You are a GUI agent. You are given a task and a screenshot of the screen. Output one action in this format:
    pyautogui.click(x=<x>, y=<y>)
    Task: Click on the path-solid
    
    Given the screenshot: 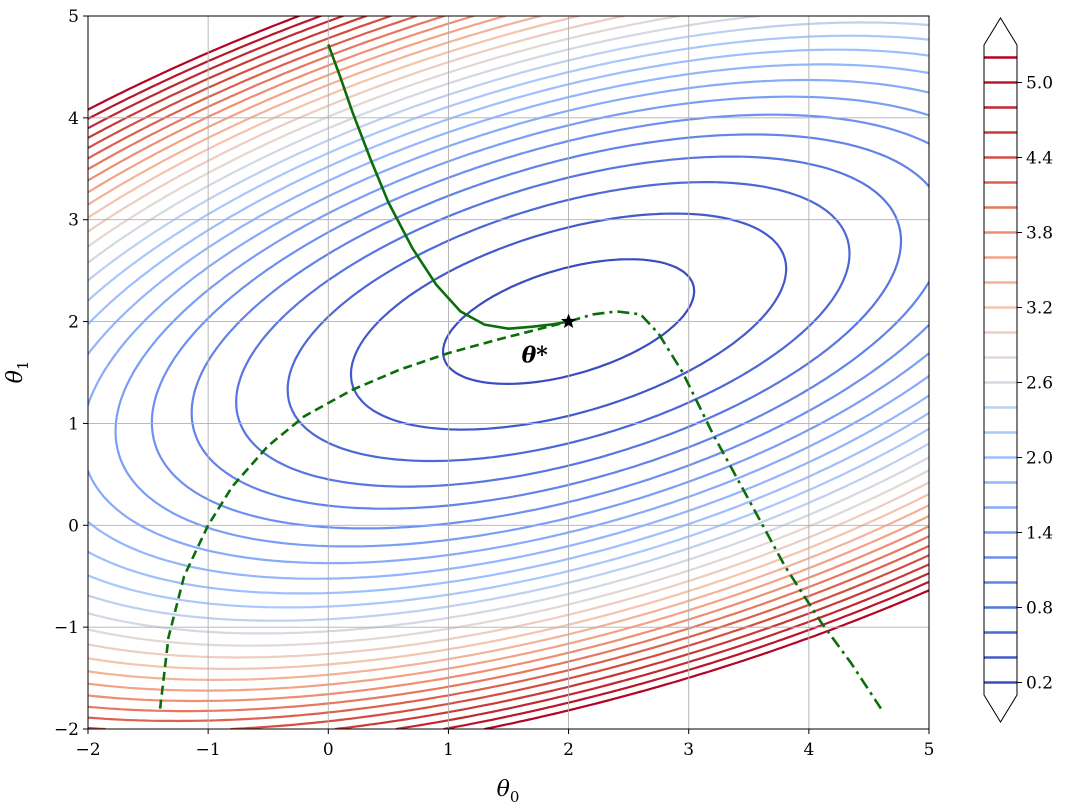 What is the action you would take?
    pyautogui.click(x=448, y=187)
    